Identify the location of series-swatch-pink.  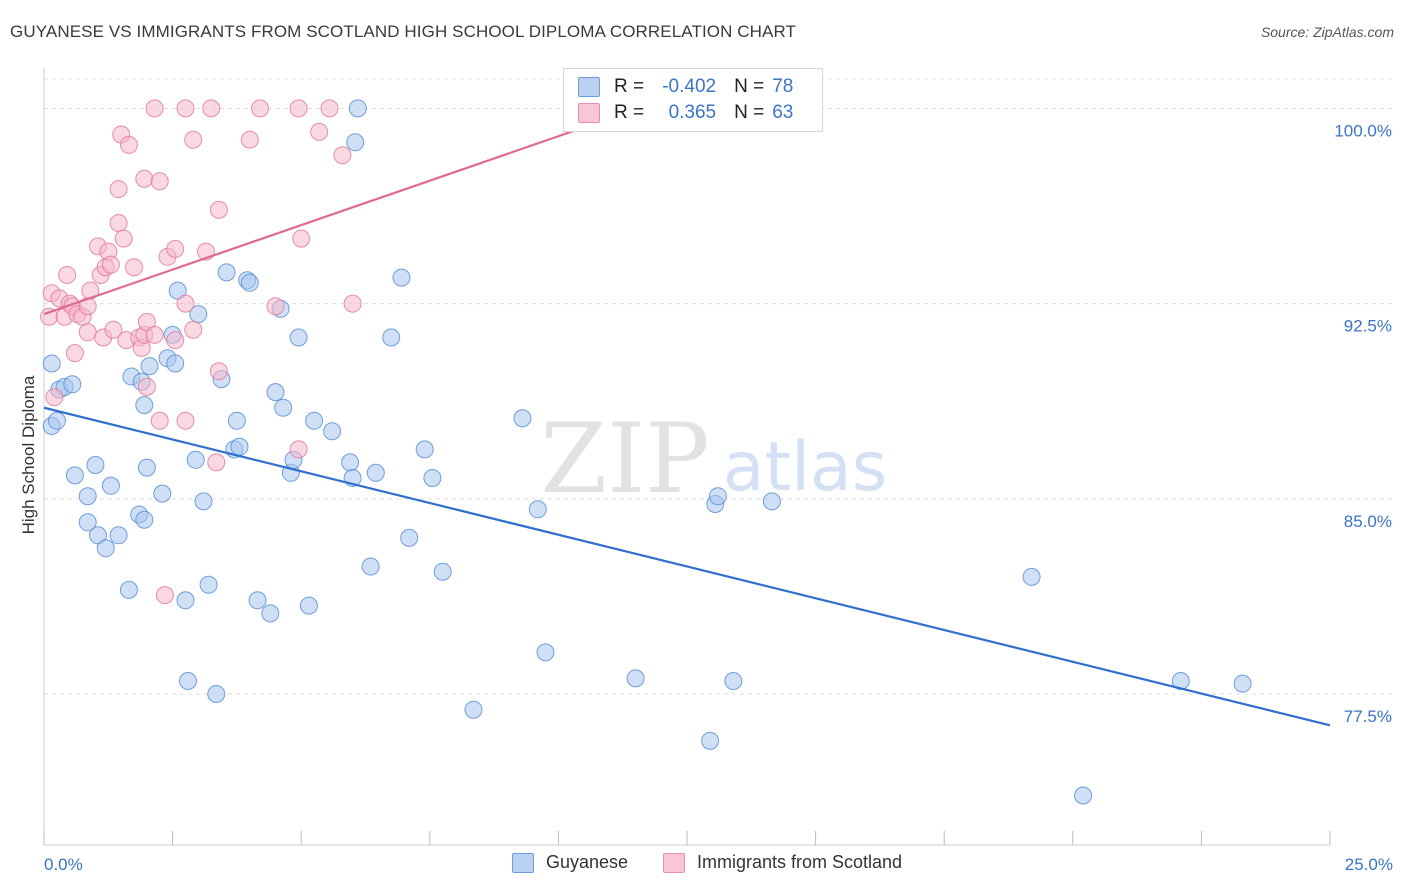
(674, 862).